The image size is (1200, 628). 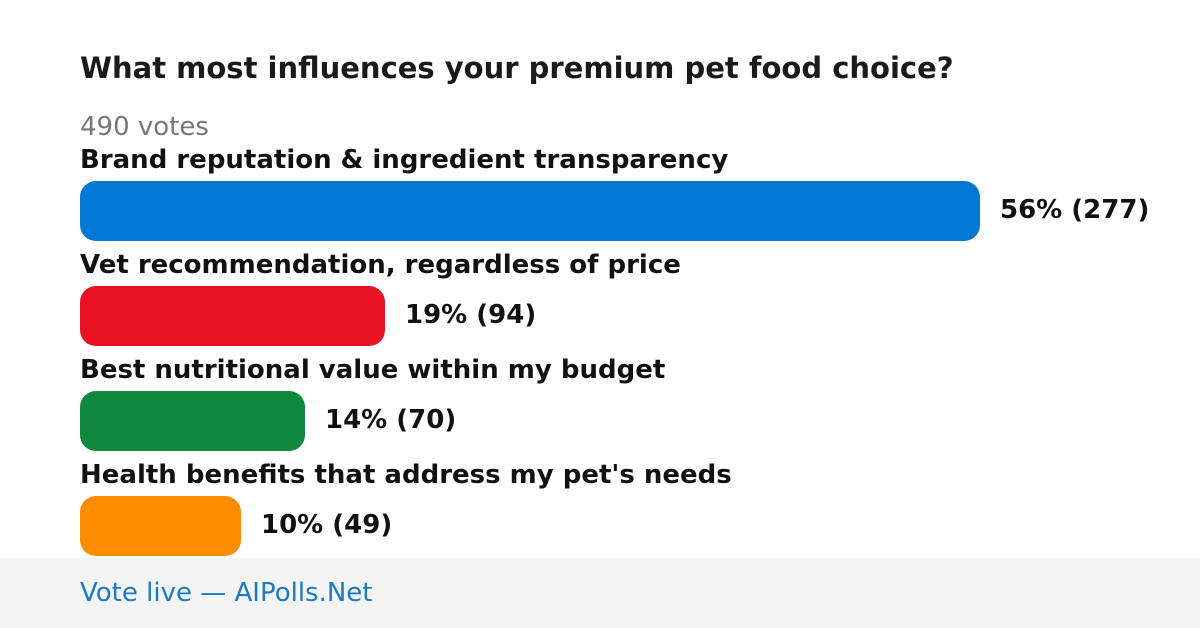 What do you see at coordinates (1075, 210) in the screenshot?
I see `poll-option-value: 56% (277)` at bounding box center [1075, 210].